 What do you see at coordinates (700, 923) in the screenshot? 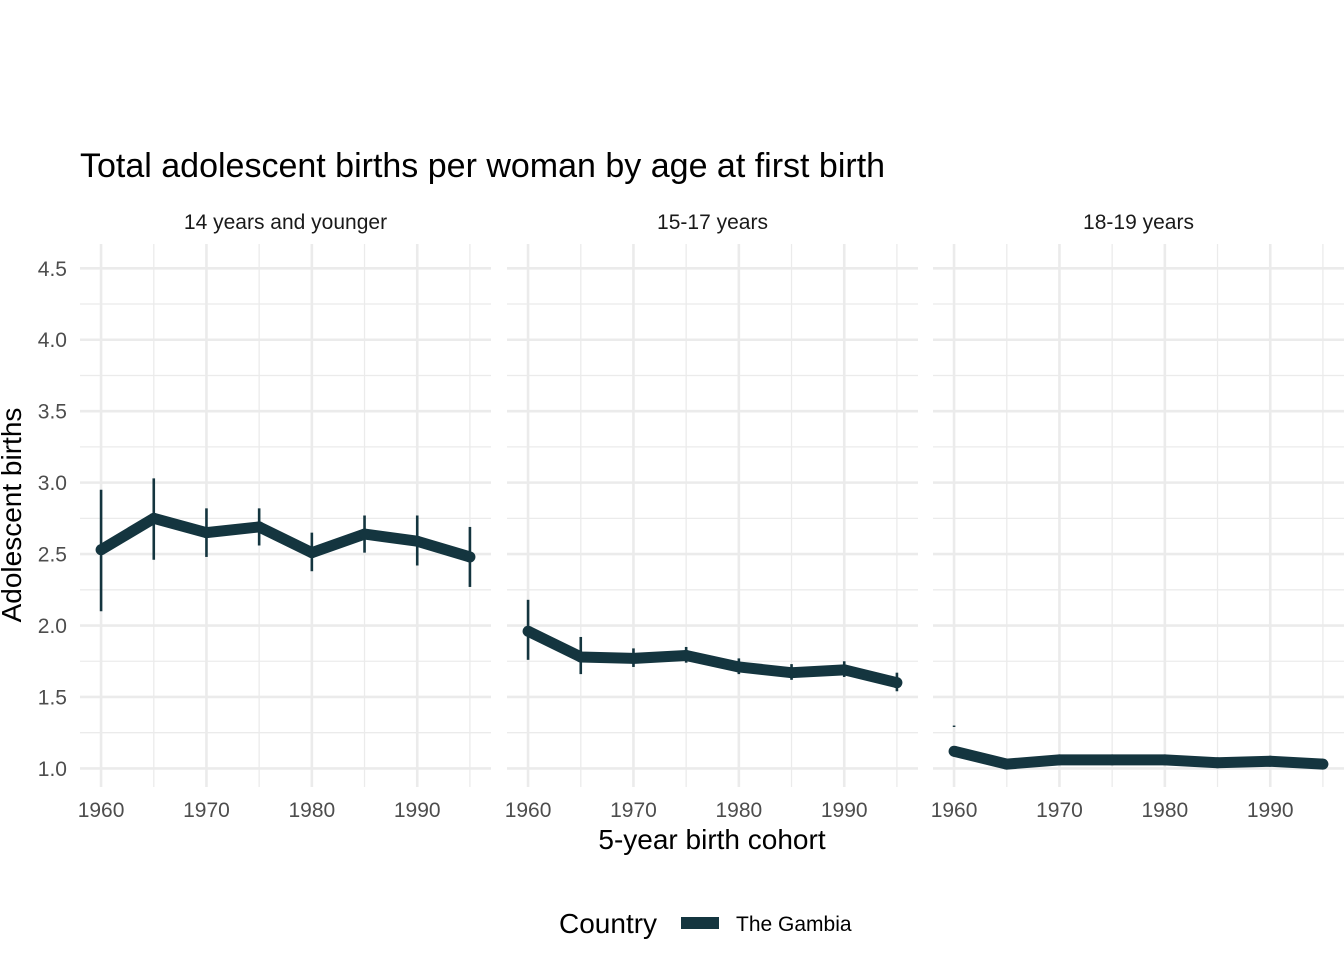
I see `legend-key` at bounding box center [700, 923].